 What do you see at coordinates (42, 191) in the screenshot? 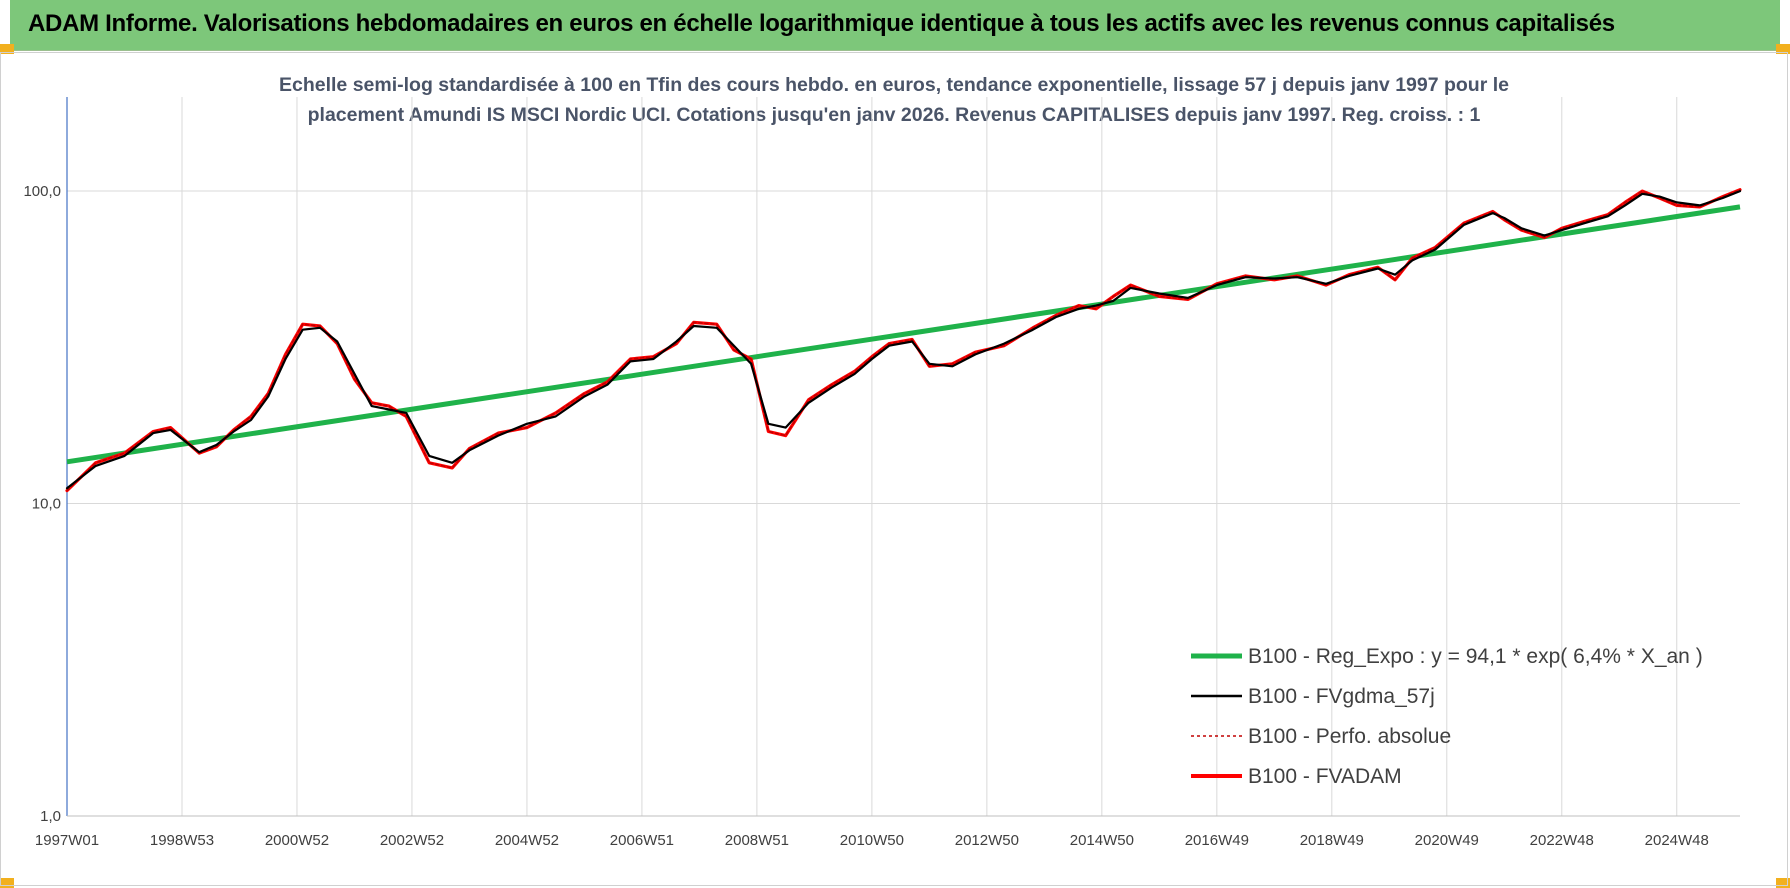
I see `y-tick-label: 100,0` at bounding box center [42, 191].